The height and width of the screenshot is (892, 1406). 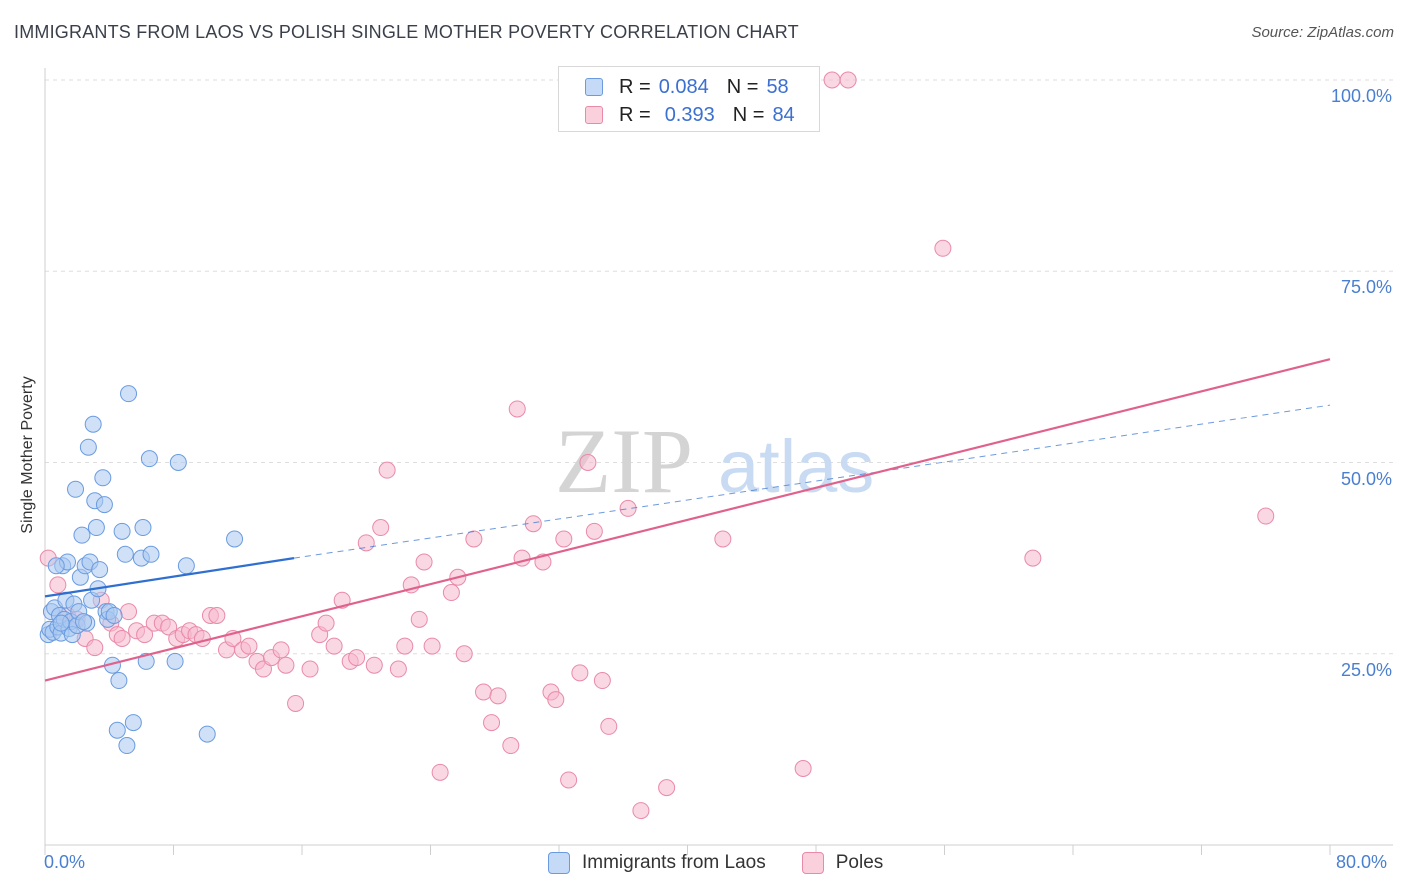 What do you see at coordinates (624, 461) in the screenshot?
I see `watermark-zip: ZIP` at bounding box center [624, 461].